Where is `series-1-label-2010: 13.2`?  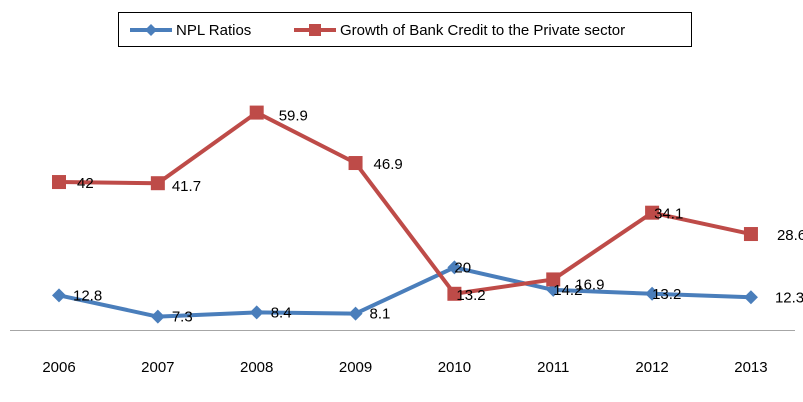 series-1-label-2010: 13.2 is located at coordinates (470, 295).